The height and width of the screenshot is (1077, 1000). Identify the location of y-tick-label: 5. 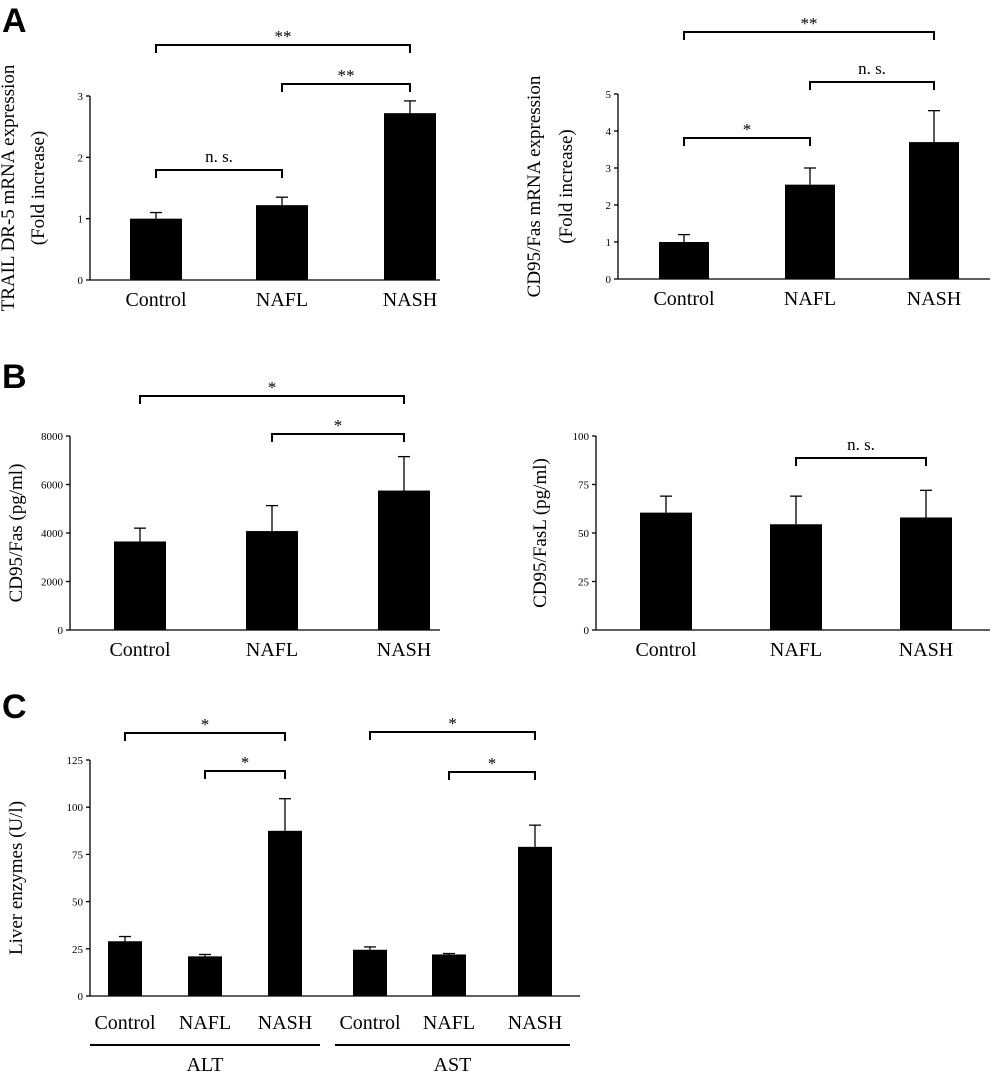
(609, 95).